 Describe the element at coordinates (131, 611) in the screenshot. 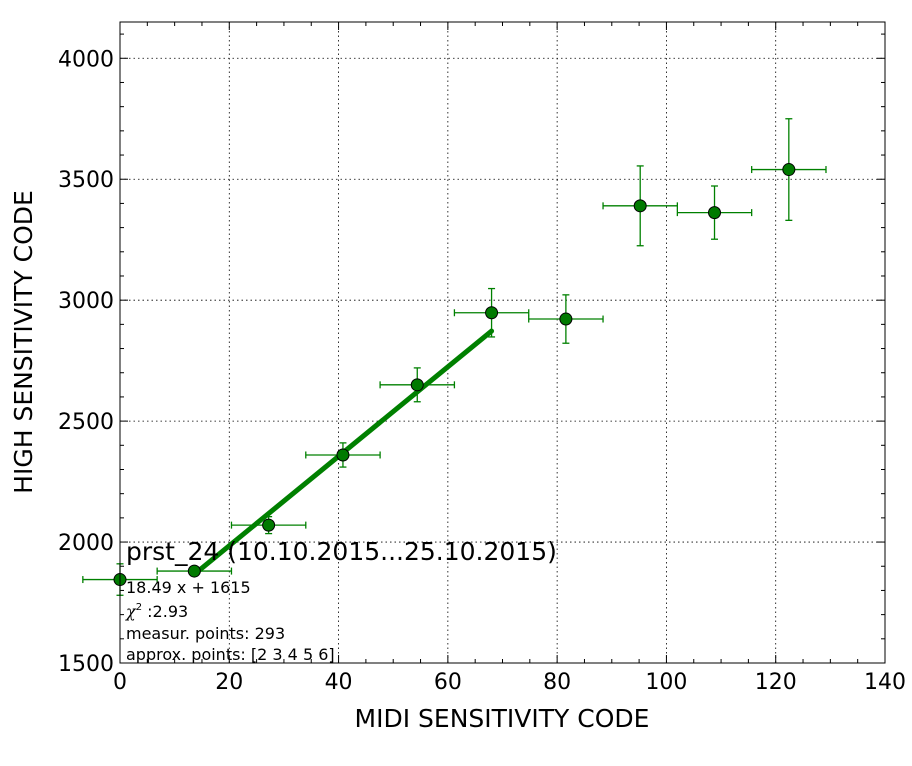

I see `chi2-symbol: χ` at that location.